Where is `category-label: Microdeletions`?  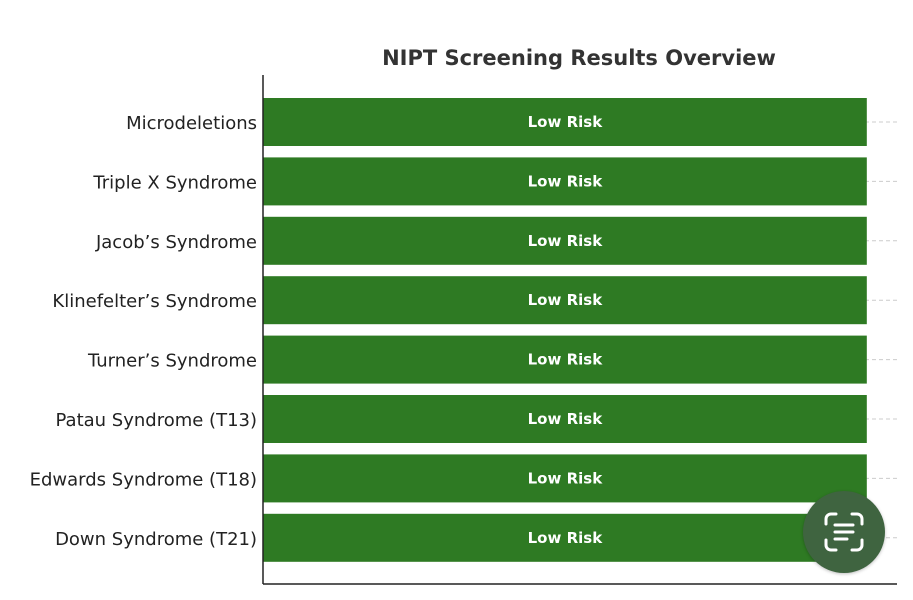
category-label: Microdeletions is located at coordinates (191, 123).